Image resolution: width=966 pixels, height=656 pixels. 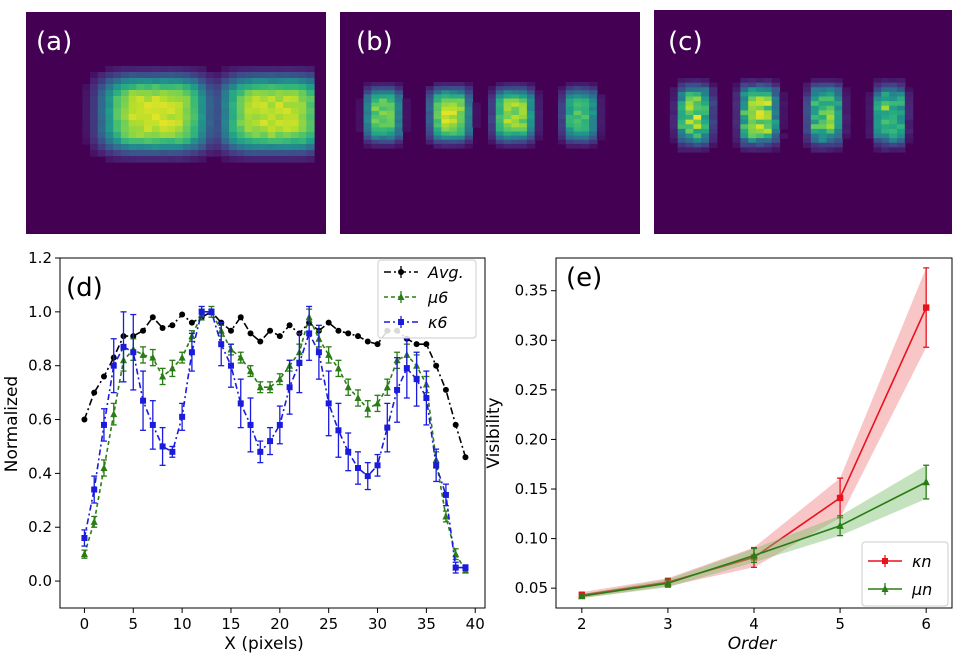 What do you see at coordinates (685, 42) in the screenshot?
I see `panel-c-label: (c)` at bounding box center [685, 42].